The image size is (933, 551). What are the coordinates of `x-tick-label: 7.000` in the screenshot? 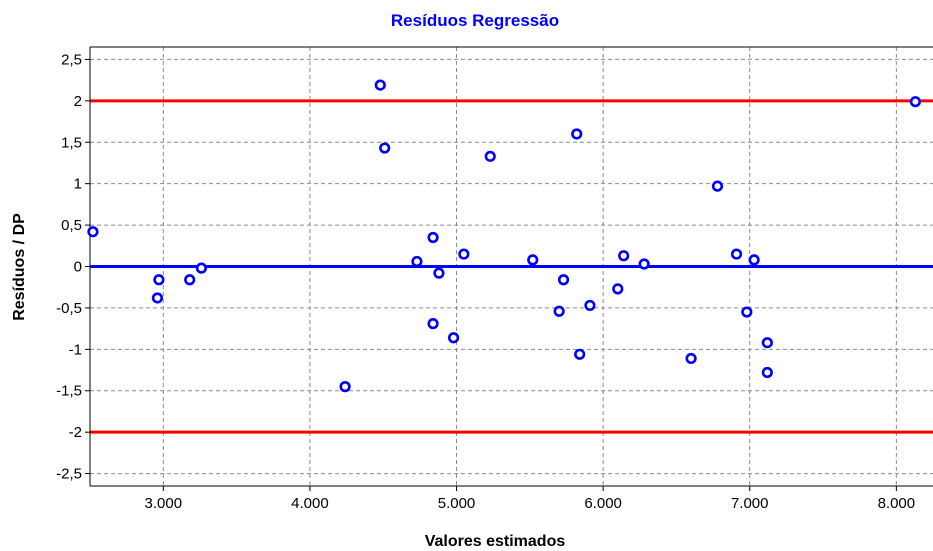 It's located at (750, 503).